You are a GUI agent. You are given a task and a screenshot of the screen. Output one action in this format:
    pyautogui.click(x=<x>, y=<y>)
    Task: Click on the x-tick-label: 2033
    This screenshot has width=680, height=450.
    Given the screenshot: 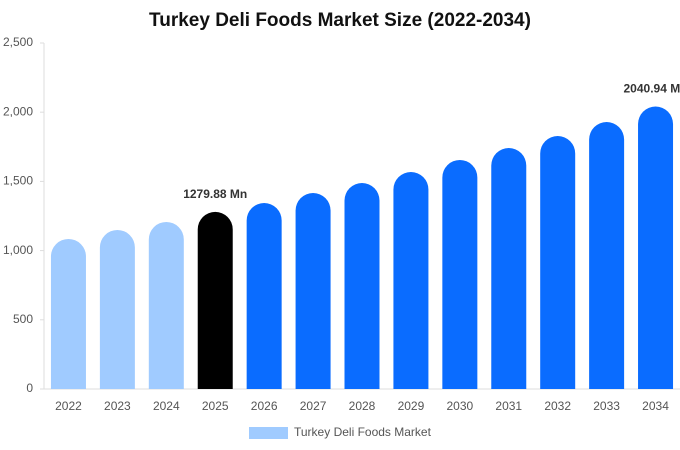 What is the action you would take?
    pyautogui.click(x=606, y=406)
    